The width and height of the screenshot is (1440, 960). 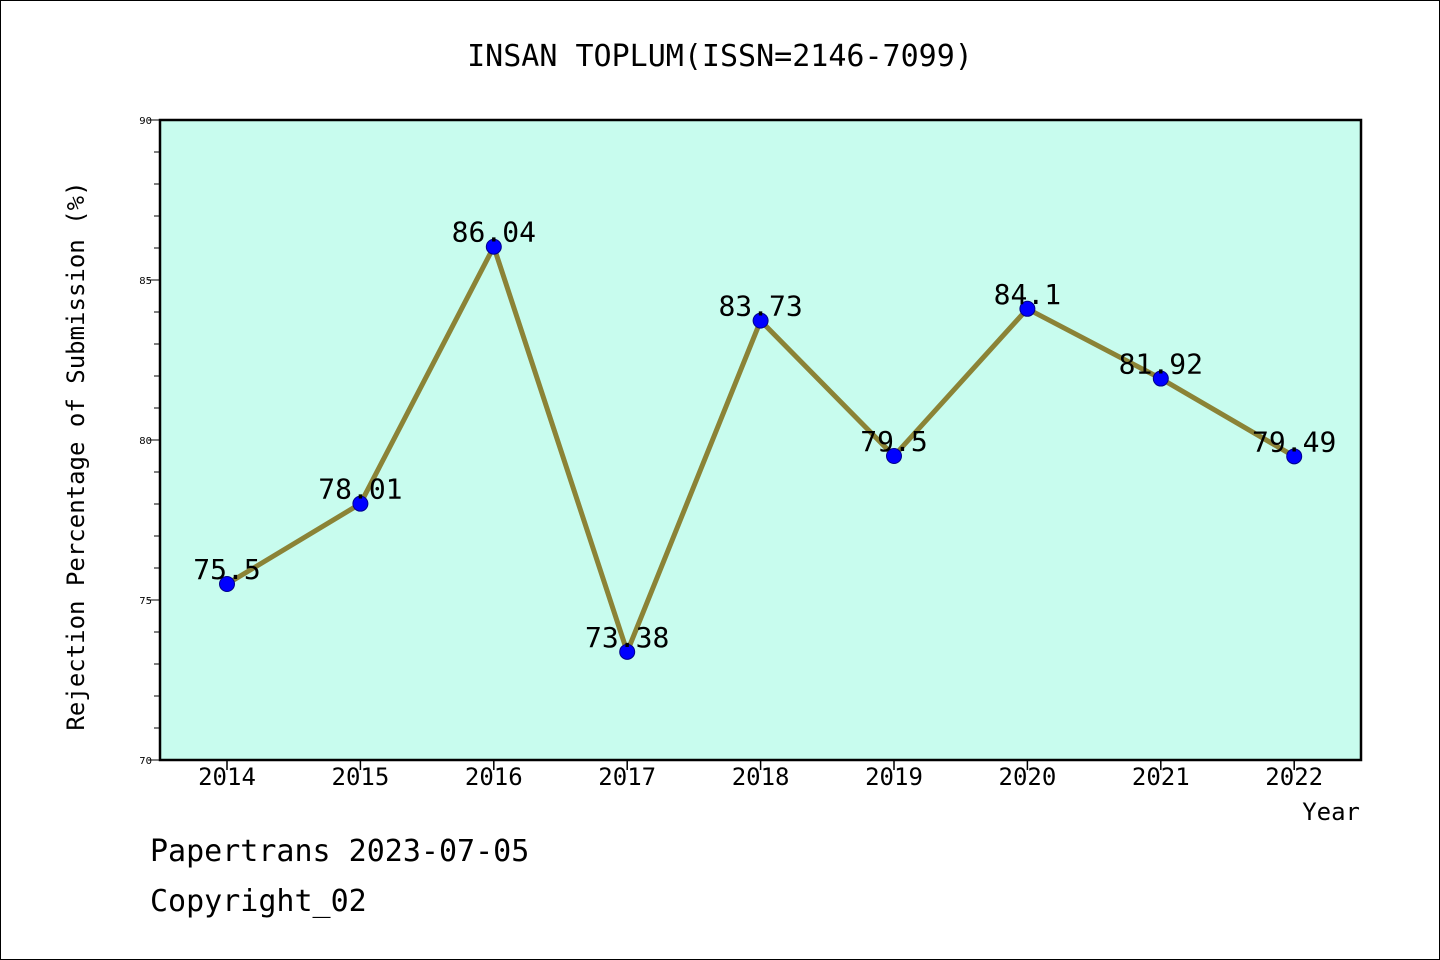 What do you see at coordinates (145, 121) in the screenshot?
I see `y-tick-label: 90` at bounding box center [145, 121].